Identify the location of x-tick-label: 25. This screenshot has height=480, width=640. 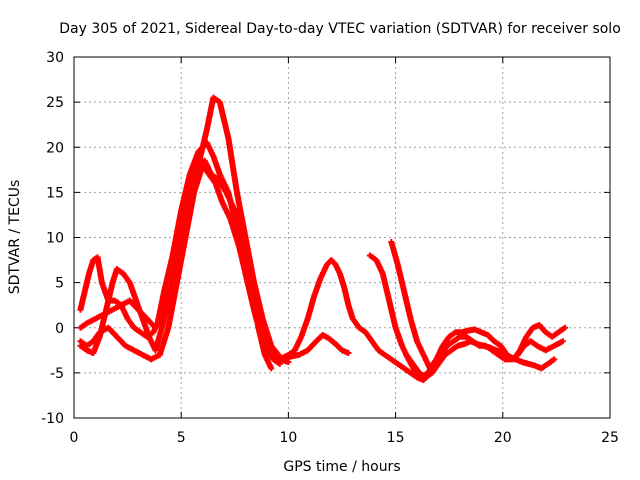
(610, 438).